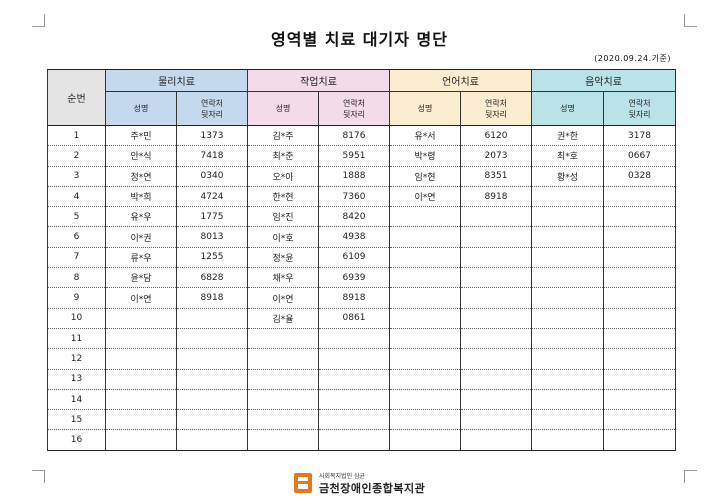 The width and height of the screenshot is (719, 502). I want to click on table-row: 11, so click(361, 338).